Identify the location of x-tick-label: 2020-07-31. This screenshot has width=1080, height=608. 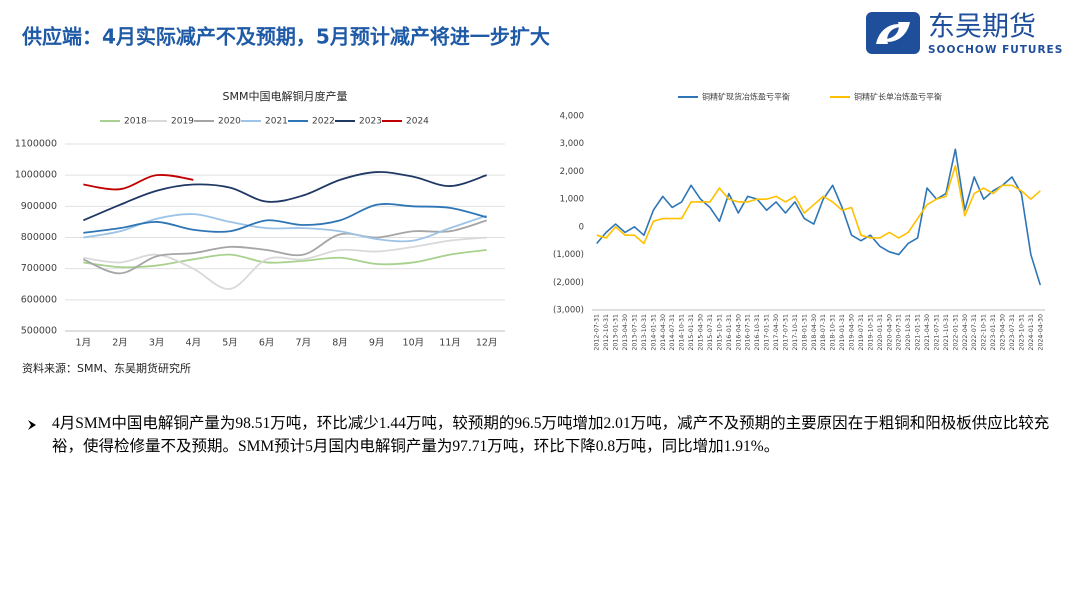
(899, 332).